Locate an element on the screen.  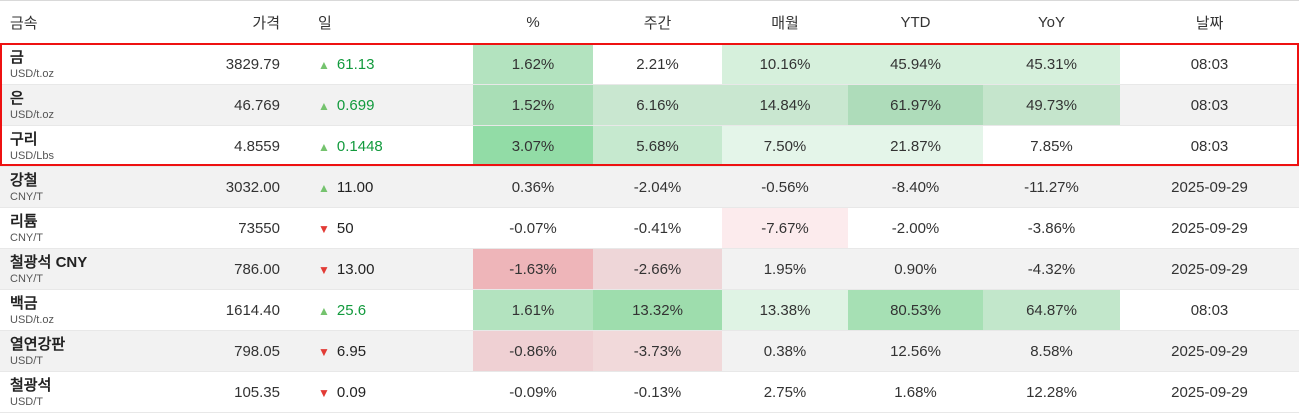
commodity-link: 리튬 is located at coordinates (24, 221).